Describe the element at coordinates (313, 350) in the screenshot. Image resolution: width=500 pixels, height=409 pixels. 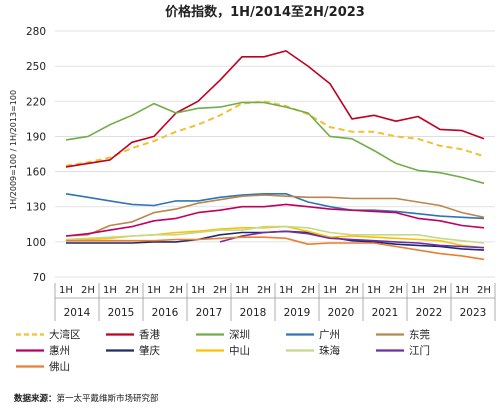
I see `legend-item: 珠海` at that location.